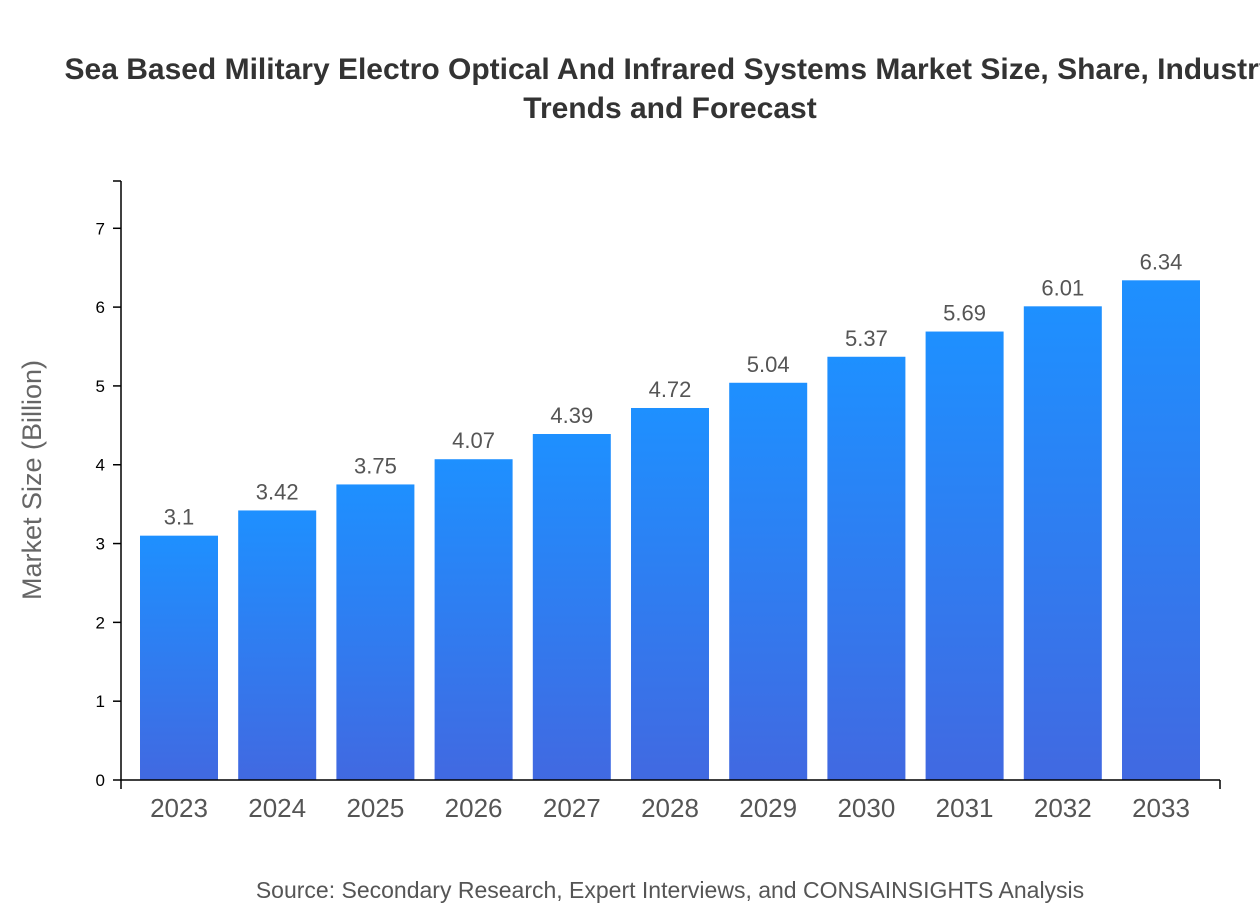 Image resolution: width=1260 pixels, height=920 pixels. I want to click on x-tick-label-2029: 2029, so click(768, 808).